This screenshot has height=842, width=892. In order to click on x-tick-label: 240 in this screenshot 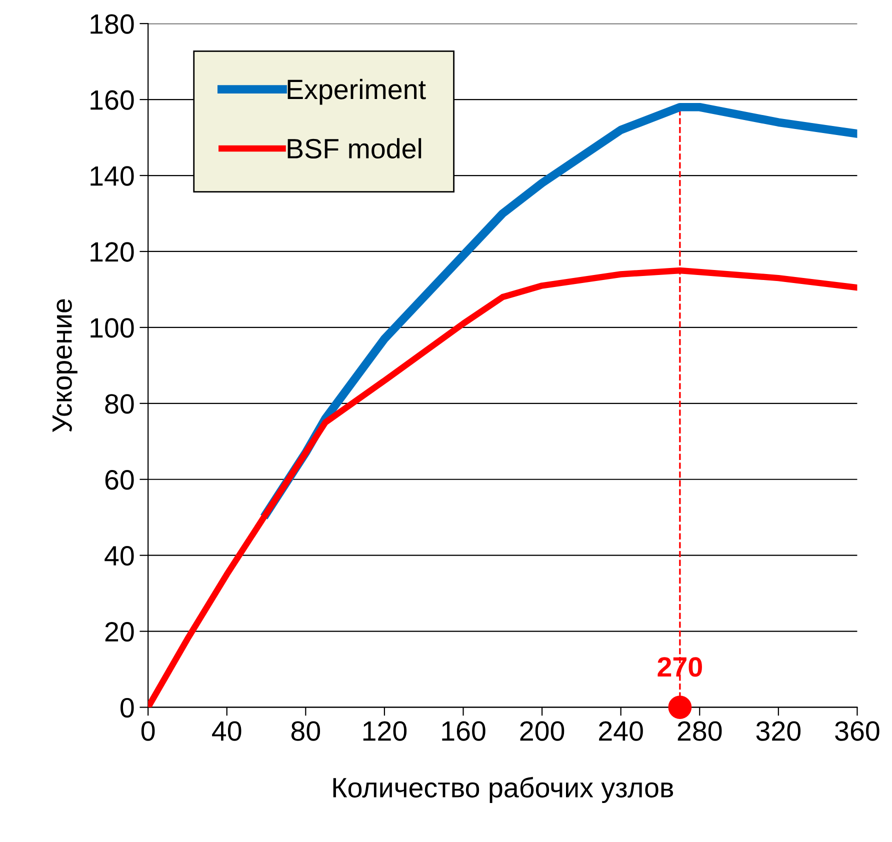, I will do `click(621, 731)`.